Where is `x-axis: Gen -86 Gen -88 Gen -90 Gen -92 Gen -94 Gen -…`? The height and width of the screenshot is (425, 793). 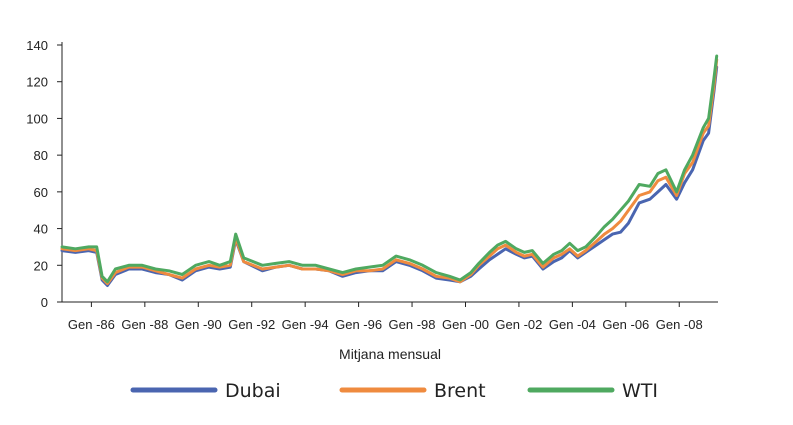
x-axis: Gen -86 Gen -88 Gen -90 Gen -92 Gen -94 Gen -… is located at coordinates (390, 316).